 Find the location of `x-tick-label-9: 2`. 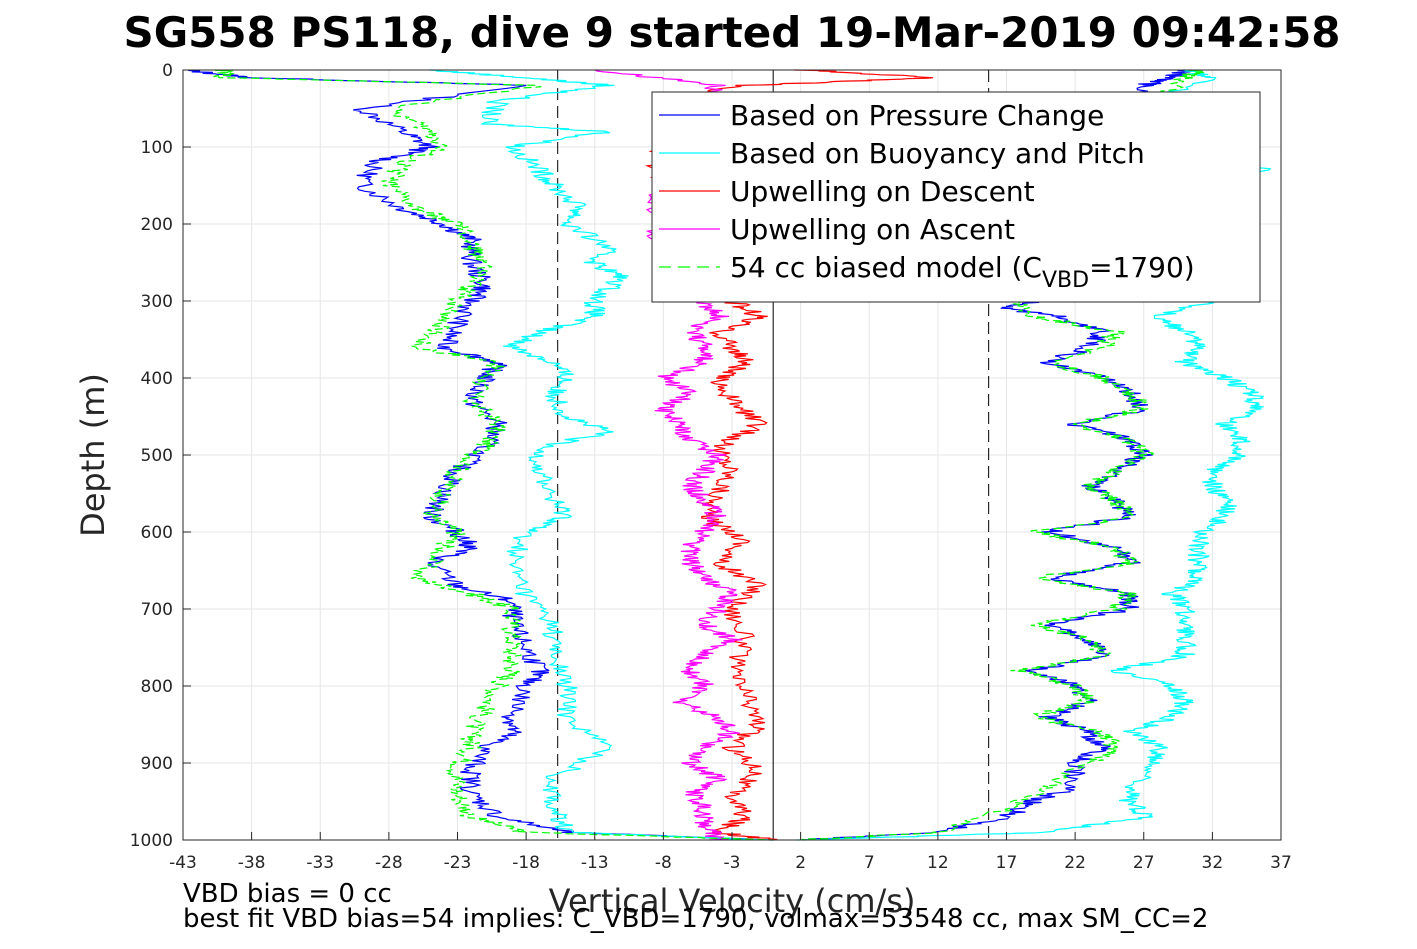

x-tick-label-9: 2 is located at coordinates (800, 863).